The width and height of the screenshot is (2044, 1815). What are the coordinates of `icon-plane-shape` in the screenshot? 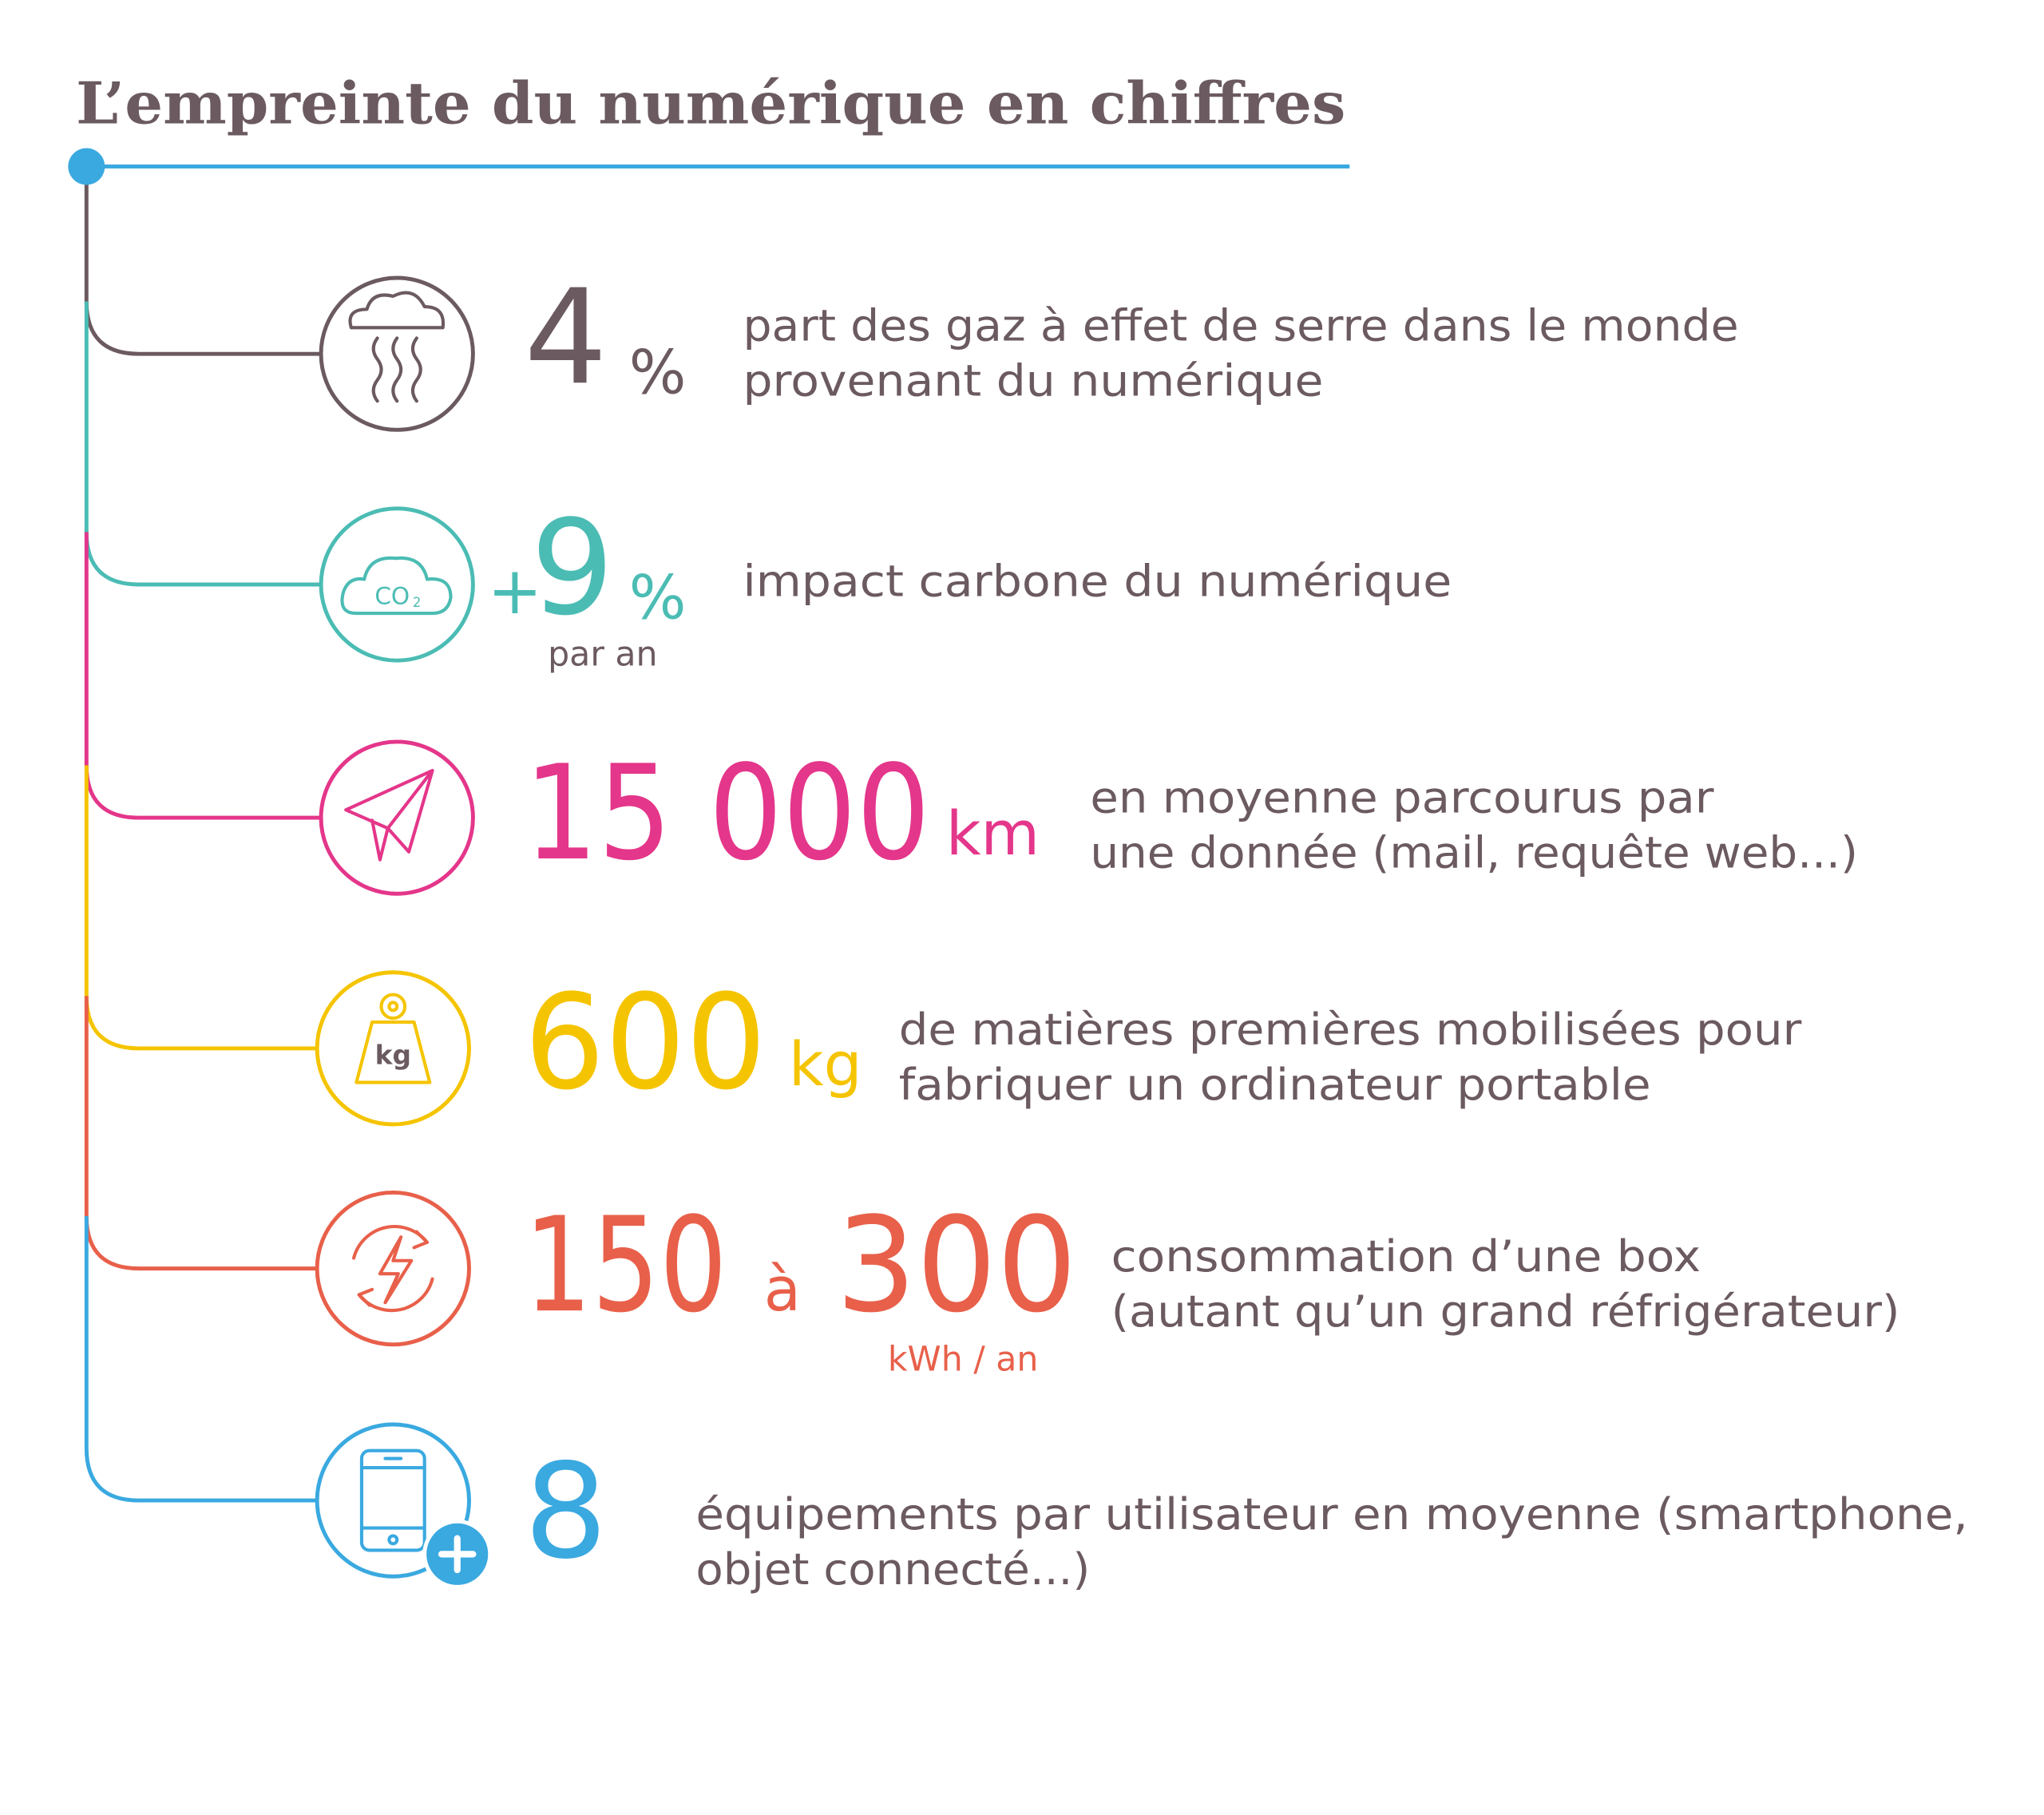 It's located at (389, 815).